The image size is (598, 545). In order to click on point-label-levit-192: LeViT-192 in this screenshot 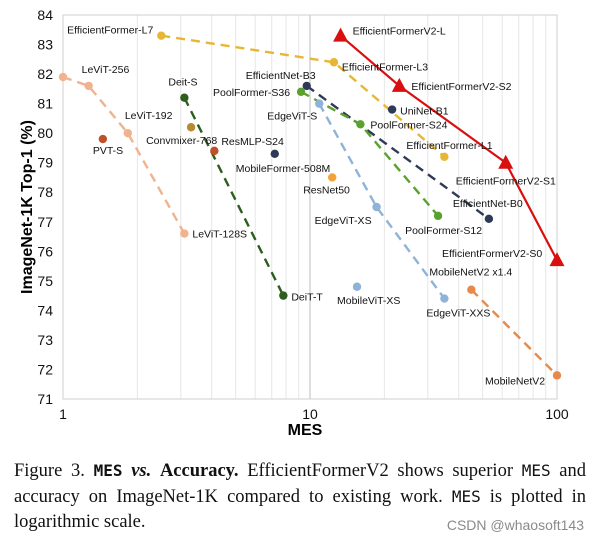, I will do `click(149, 116)`.